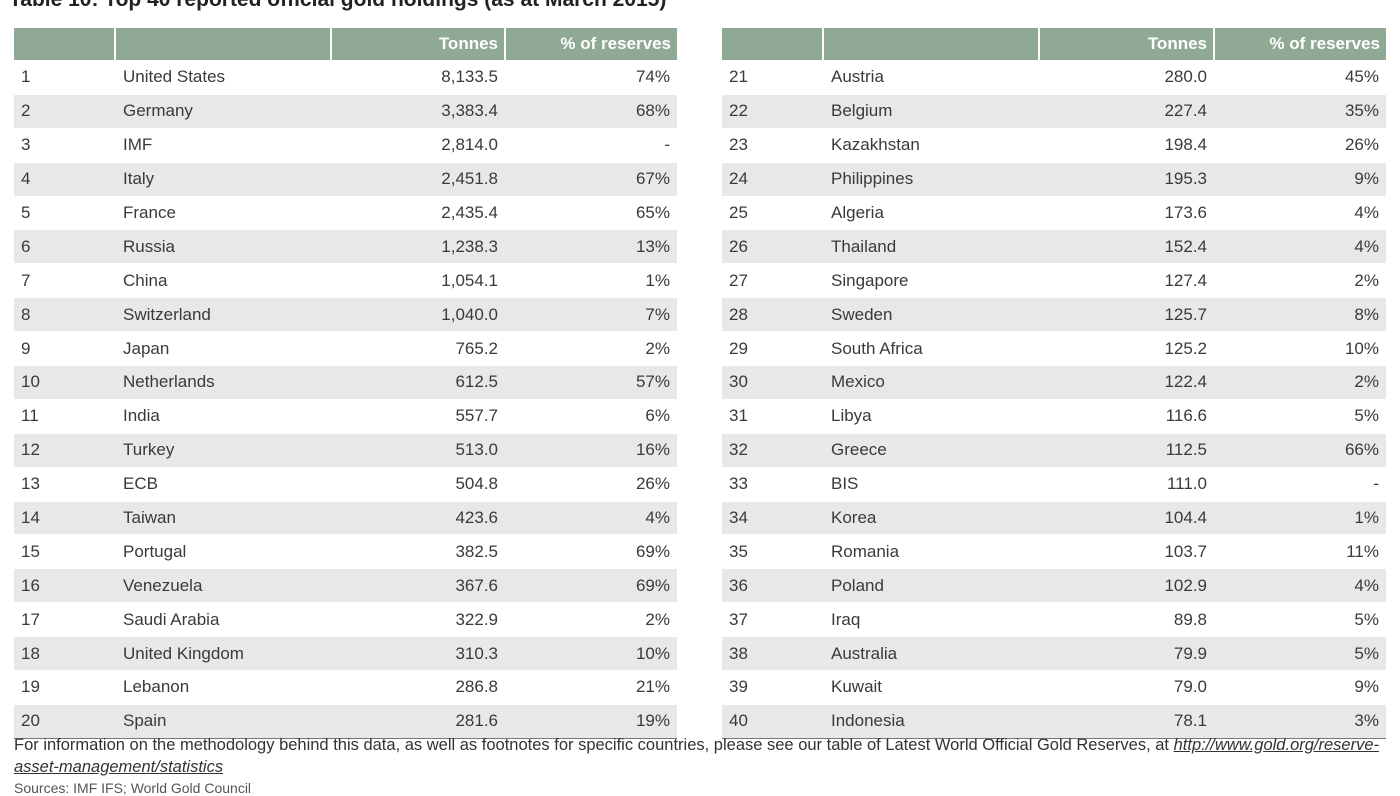  What do you see at coordinates (223, 653) in the screenshot?
I see `country-cell: United Kingdom` at bounding box center [223, 653].